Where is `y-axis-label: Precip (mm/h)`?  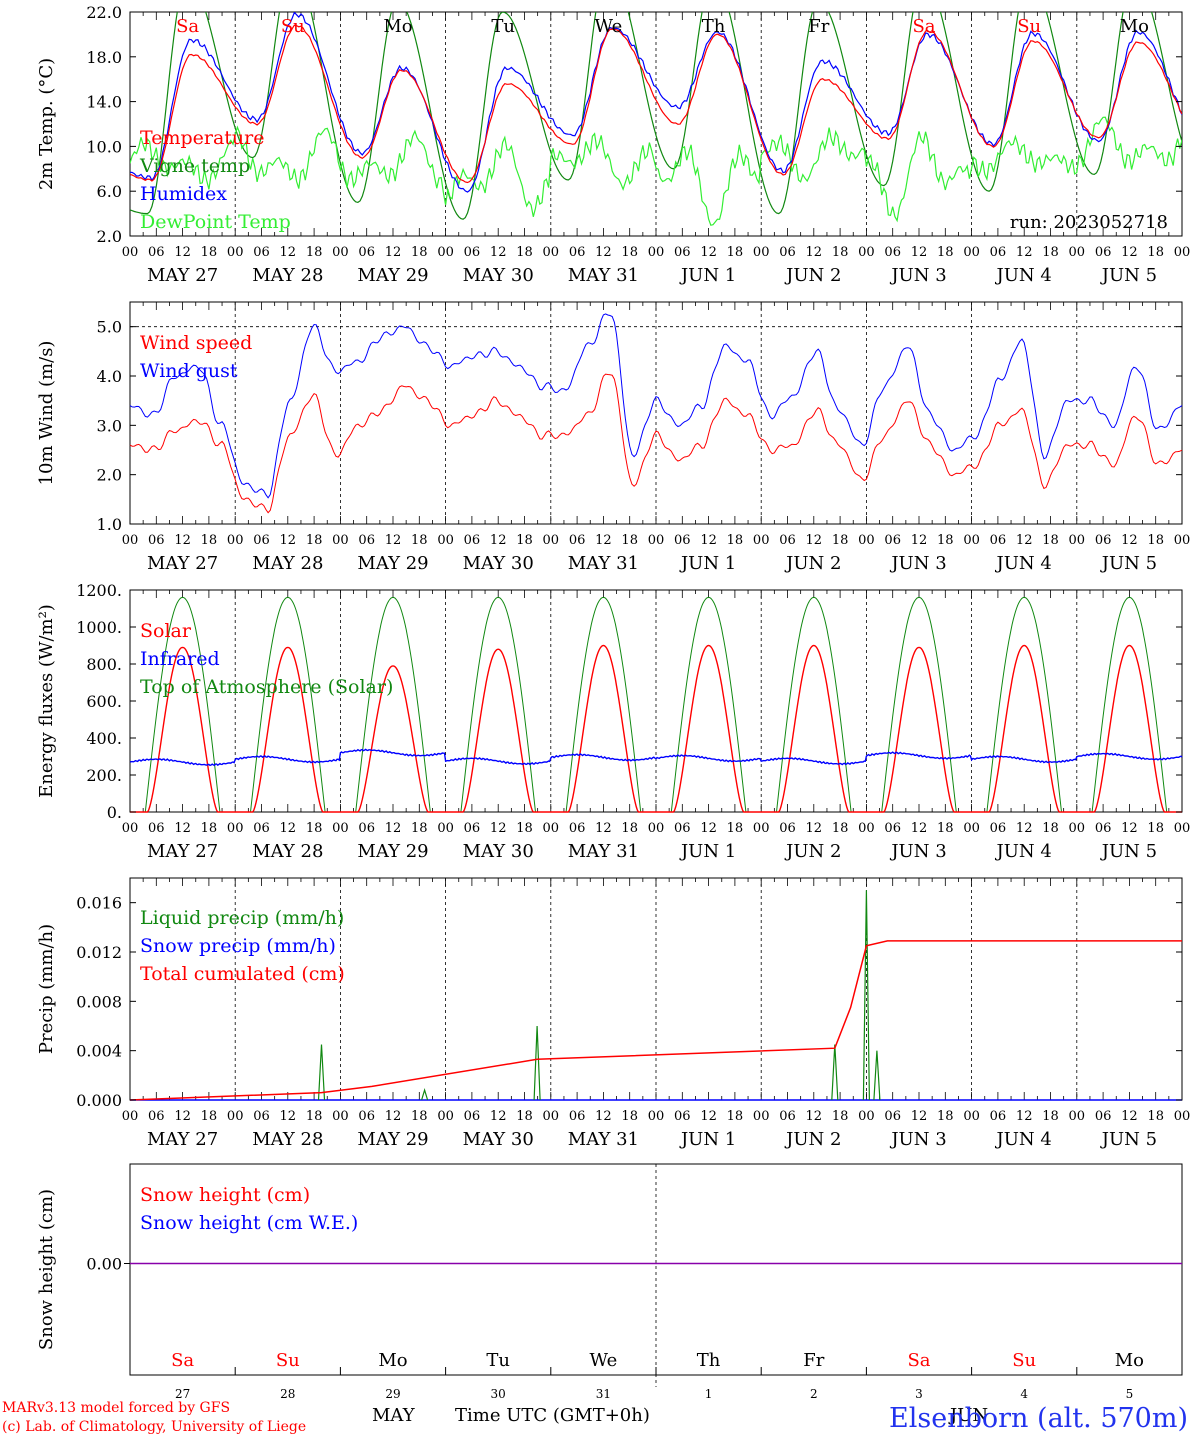 y-axis-label: Precip (mm/h) is located at coordinates (46, 989).